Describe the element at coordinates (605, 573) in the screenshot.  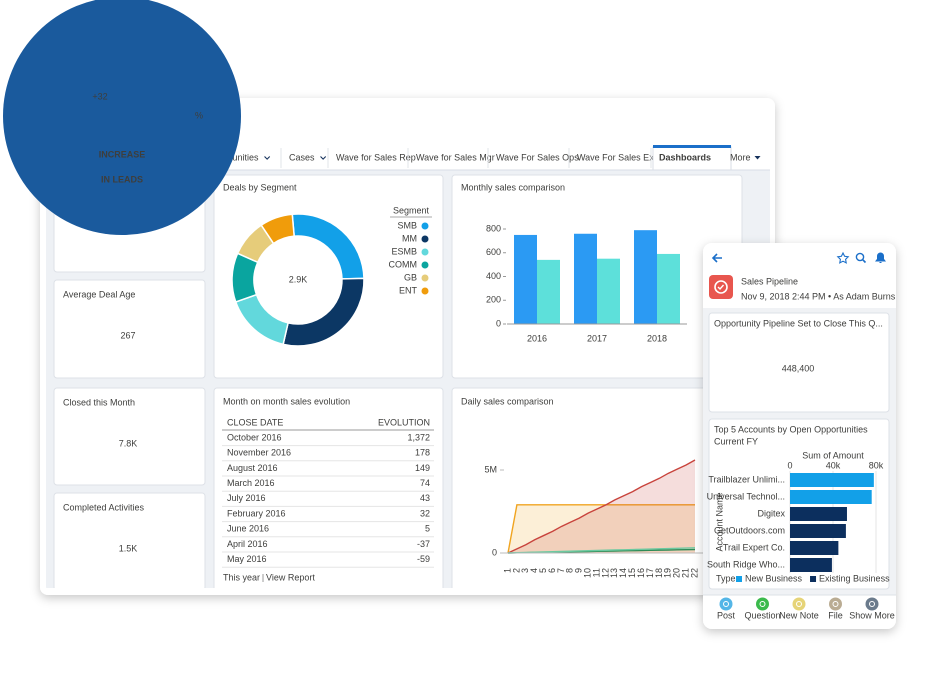
I see `x-tick-label: 12` at that location.